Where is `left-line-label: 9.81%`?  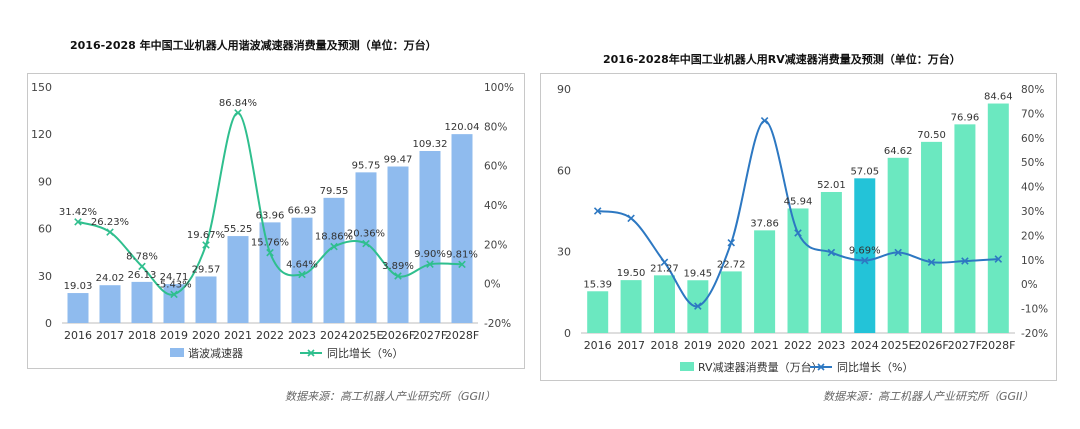 left-line-label: 9.81% is located at coordinates (462, 254).